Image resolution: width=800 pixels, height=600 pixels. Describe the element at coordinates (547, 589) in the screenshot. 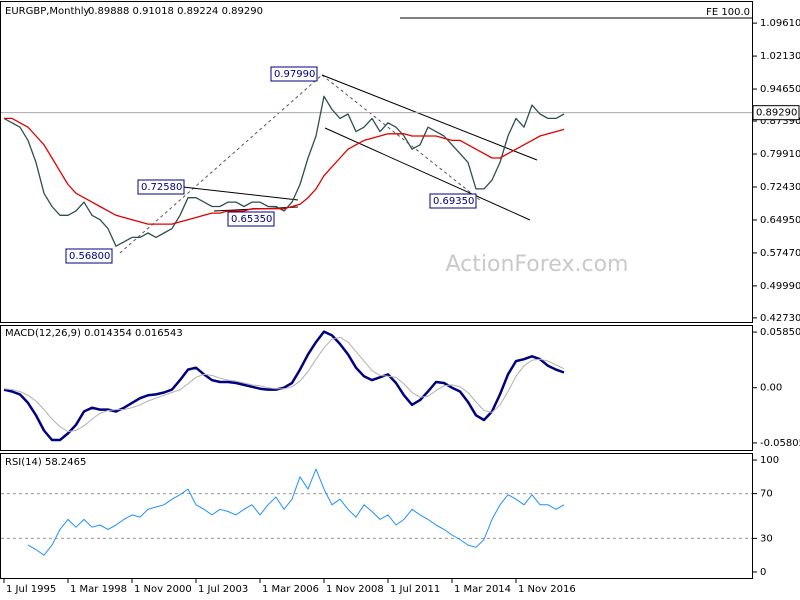

I see `x-tick-label: 1 Nov 2016` at that location.